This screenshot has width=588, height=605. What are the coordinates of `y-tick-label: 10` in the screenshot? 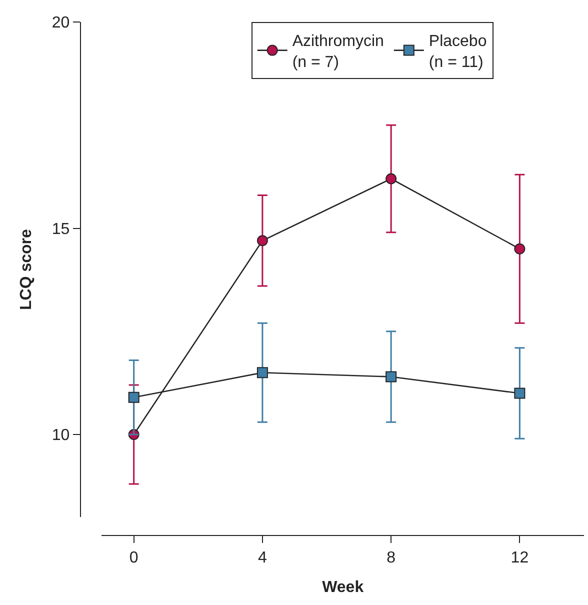 It's located at (61, 435).